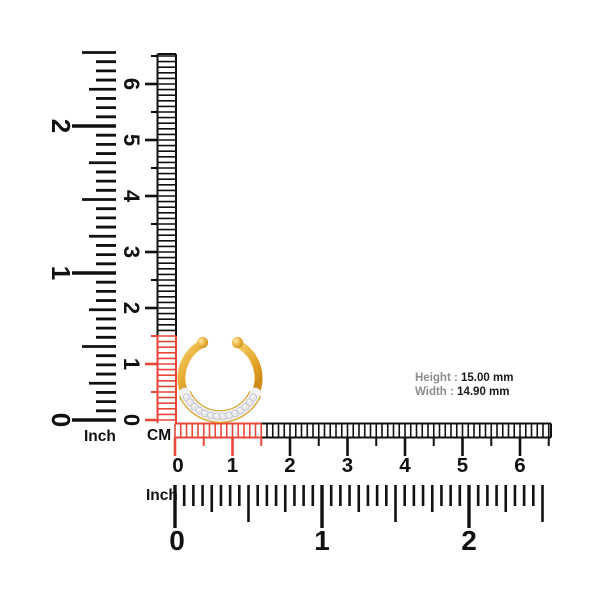 The width and height of the screenshot is (600, 600). Describe the element at coordinates (202, 342) in the screenshot. I see `hoop-left-ball-end` at that location.